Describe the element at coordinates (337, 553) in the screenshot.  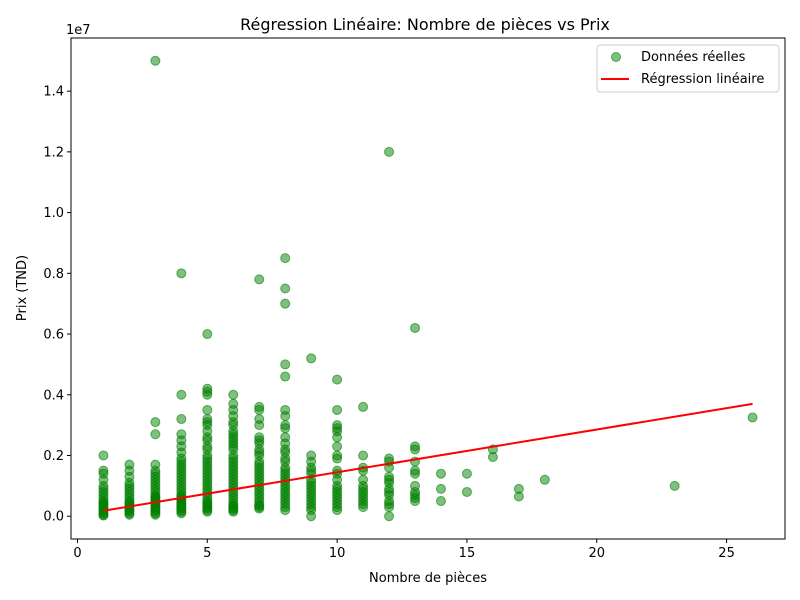
I see `x-tick-label: 10` at that location.